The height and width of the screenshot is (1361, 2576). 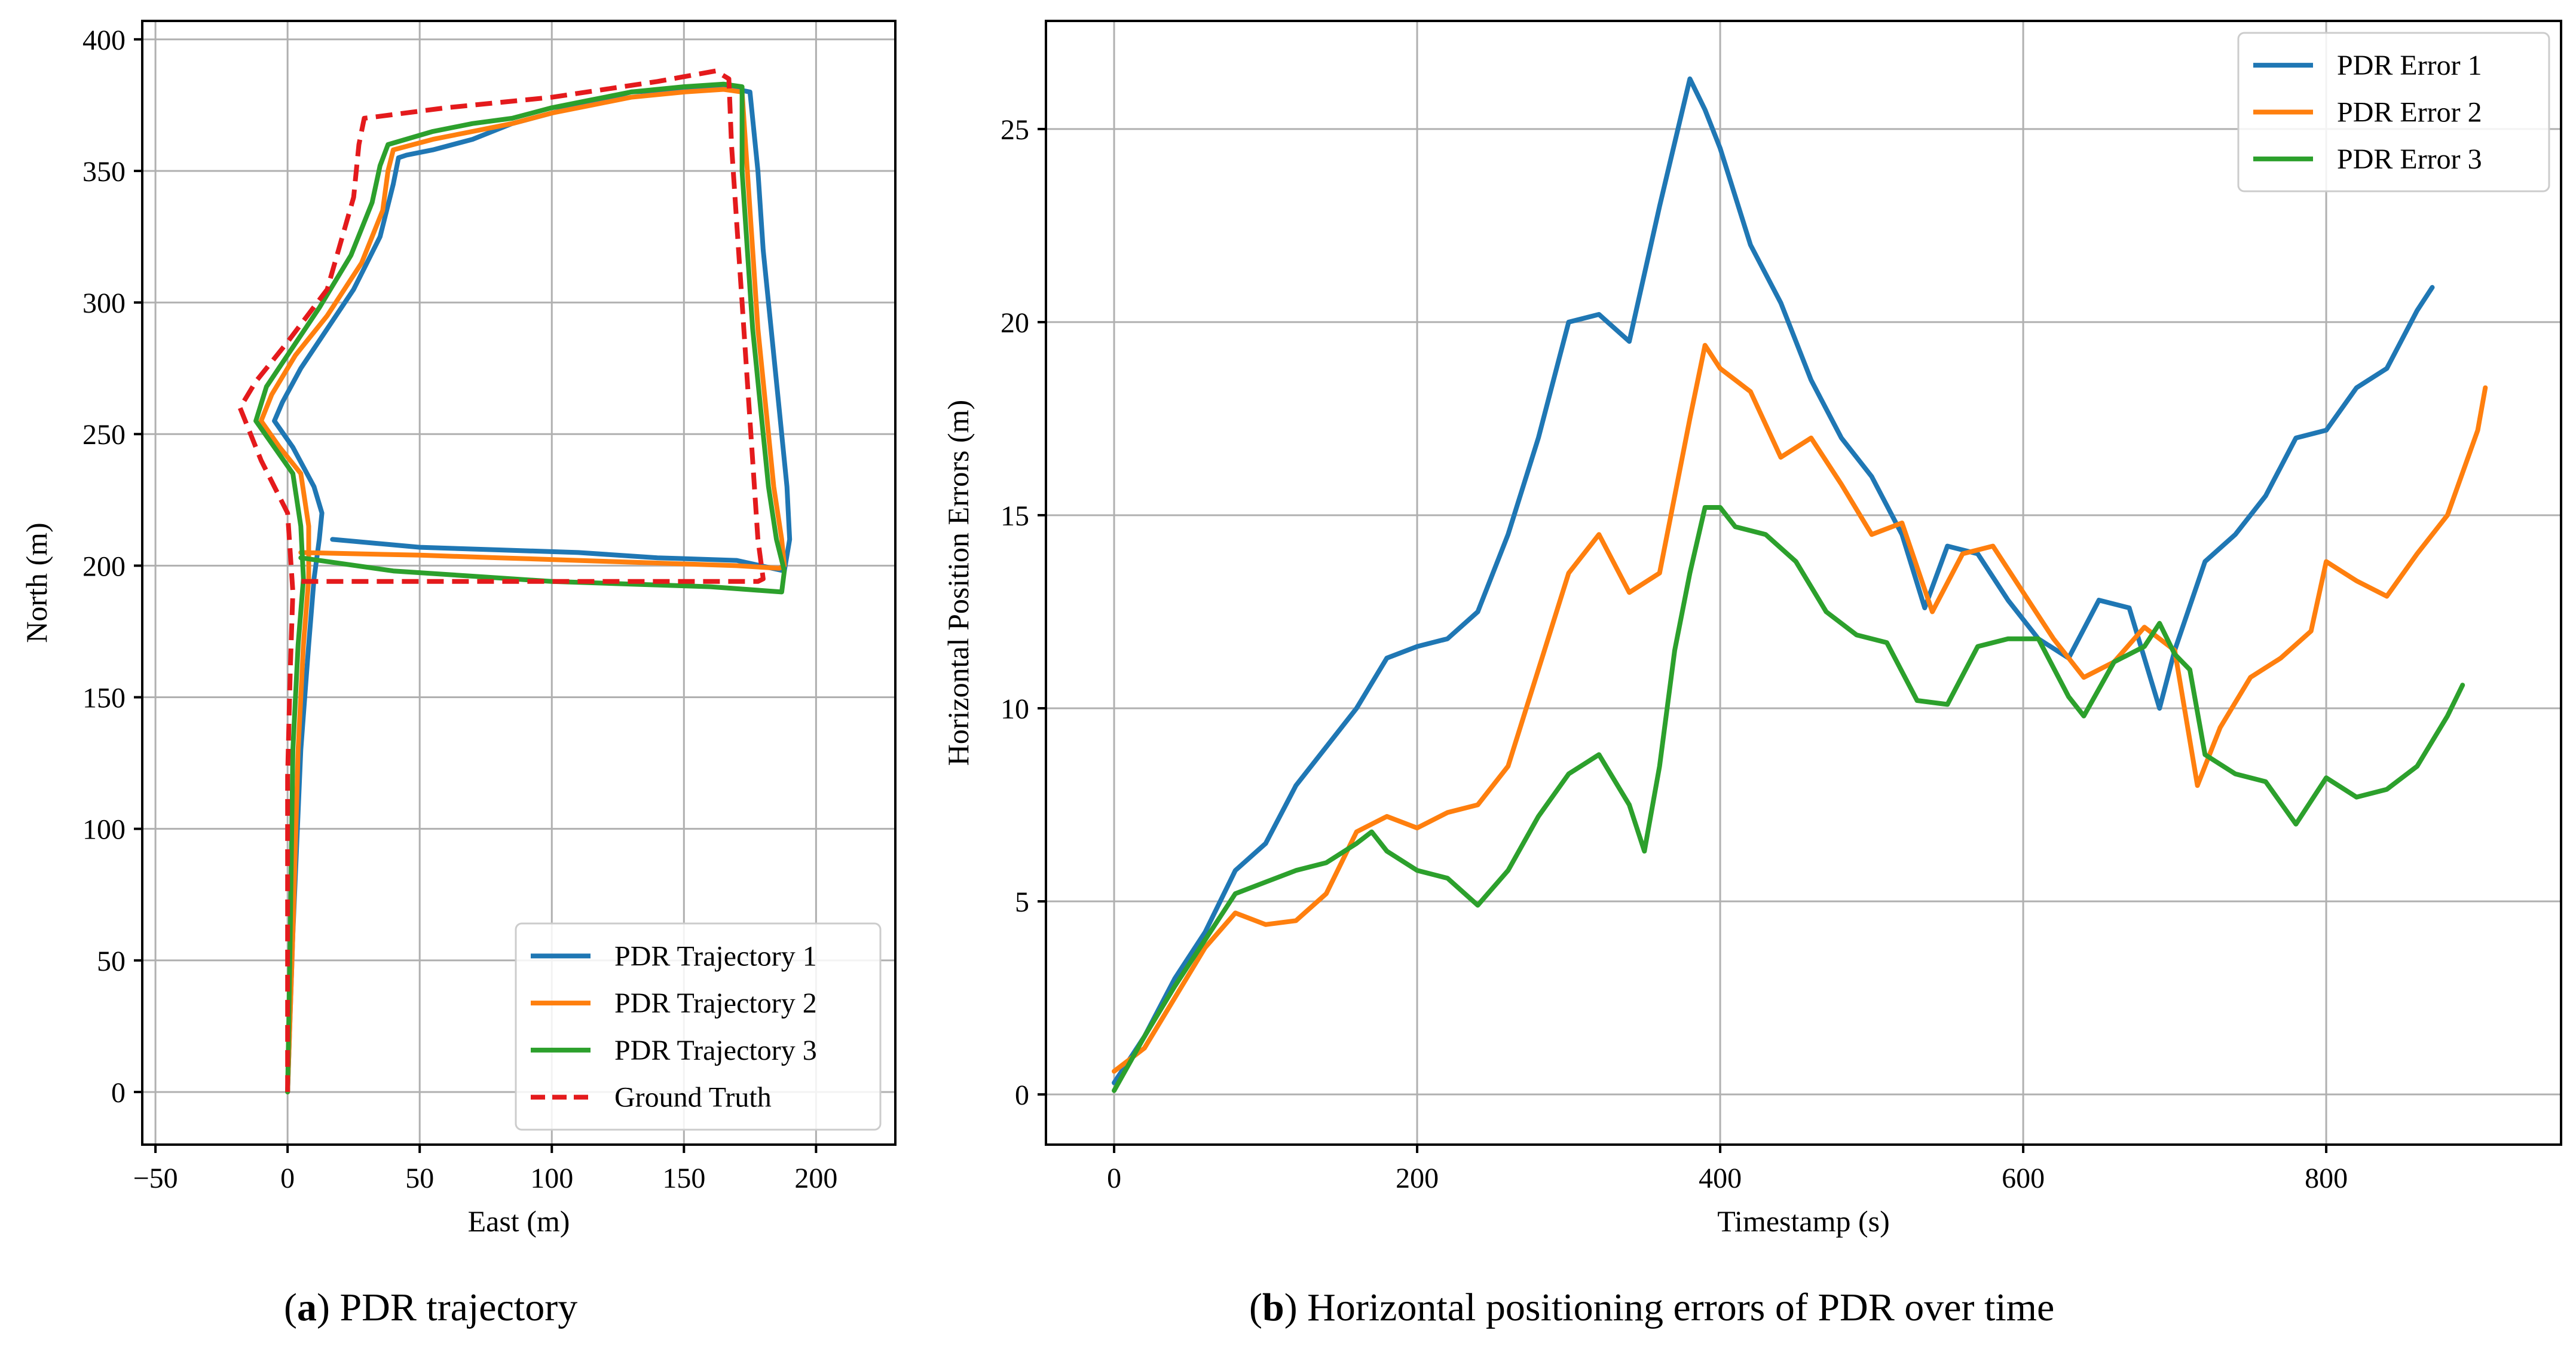 I want to click on err-xtick-label-2: 400, so click(x=1720, y=1178).